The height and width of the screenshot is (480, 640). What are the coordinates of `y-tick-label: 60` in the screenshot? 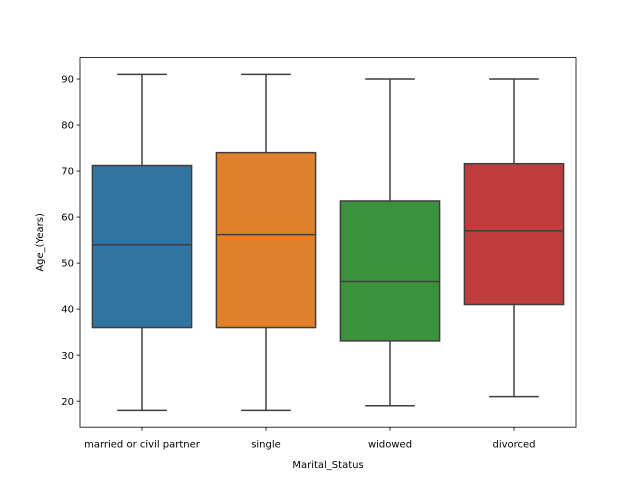 It's located at (67, 218).